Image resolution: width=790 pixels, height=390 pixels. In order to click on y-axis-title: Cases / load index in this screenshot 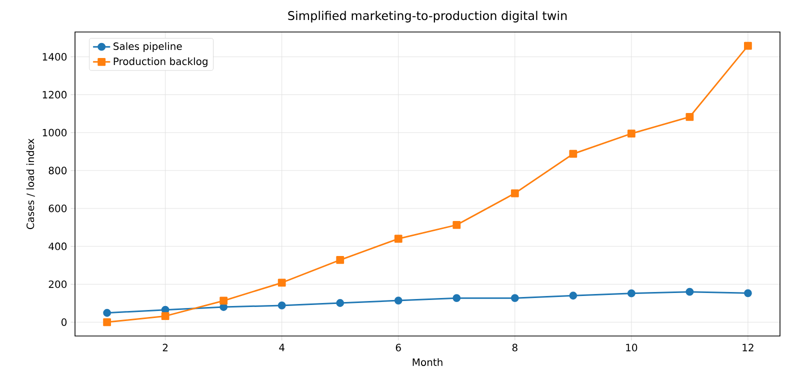, I will do `click(30, 184)`.